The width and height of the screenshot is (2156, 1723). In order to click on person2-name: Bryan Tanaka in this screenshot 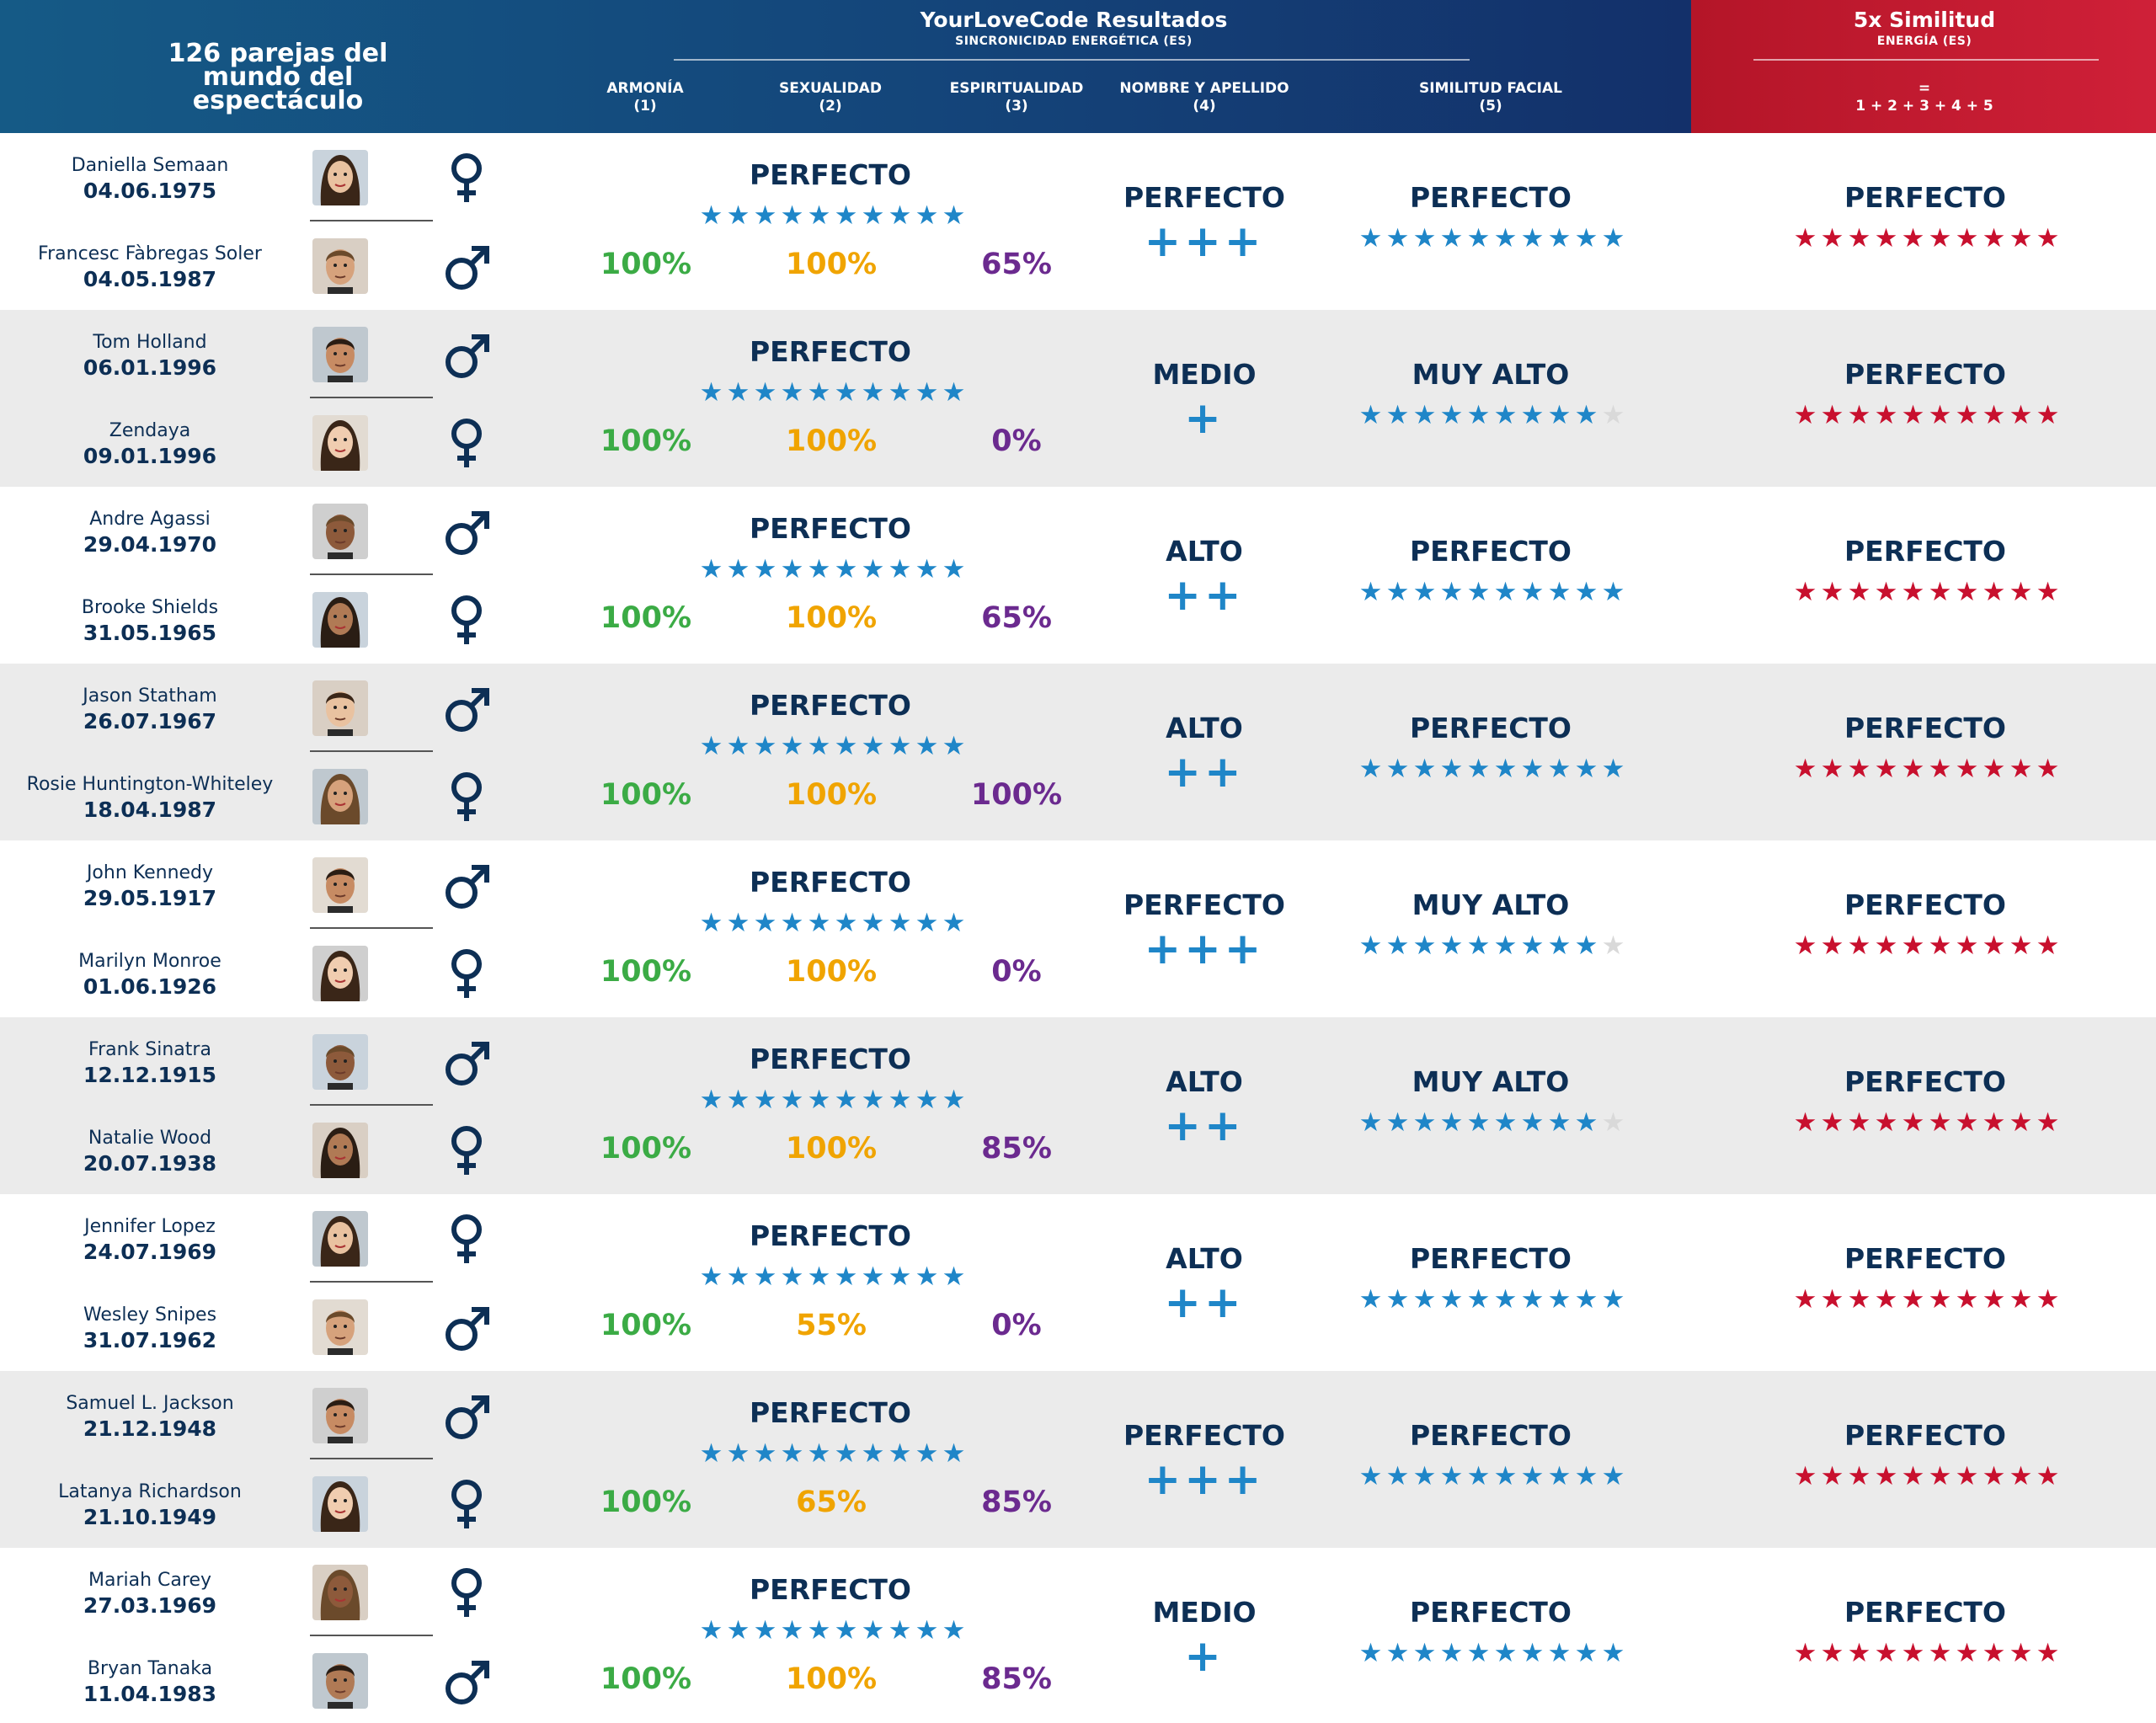, I will do `click(150, 1669)`.